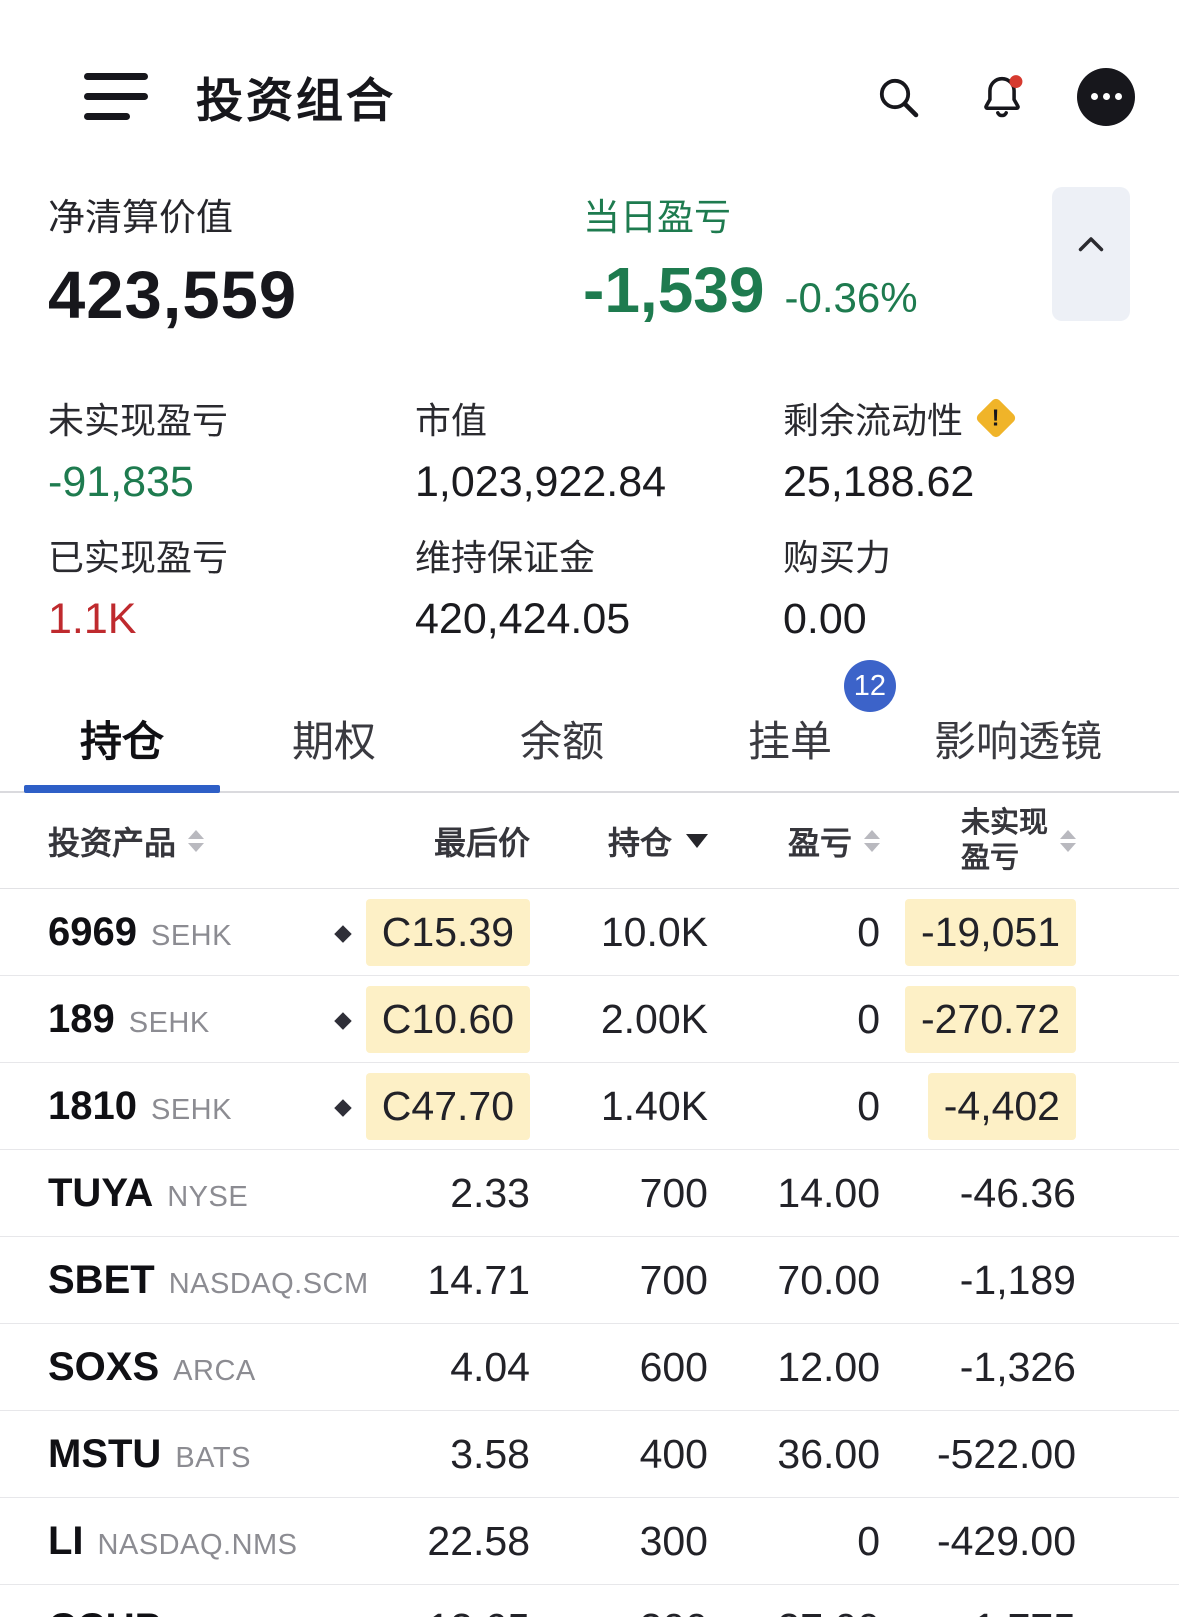 The image size is (1179, 1617). What do you see at coordinates (1091, 244) in the screenshot?
I see `chevron-up-icon` at bounding box center [1091, 244].